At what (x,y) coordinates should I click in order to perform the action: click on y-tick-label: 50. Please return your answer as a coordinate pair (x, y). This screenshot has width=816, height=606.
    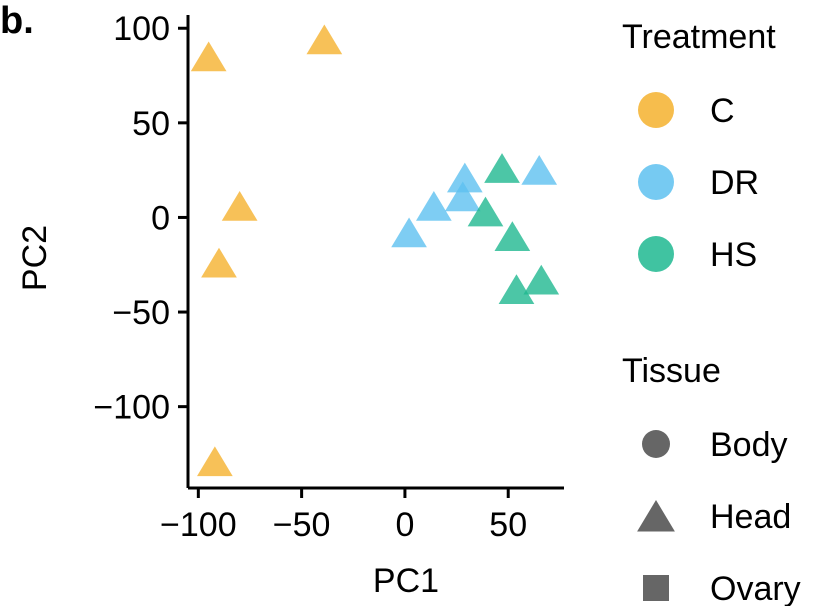
    Looking at the image, I should click on (151, 124).